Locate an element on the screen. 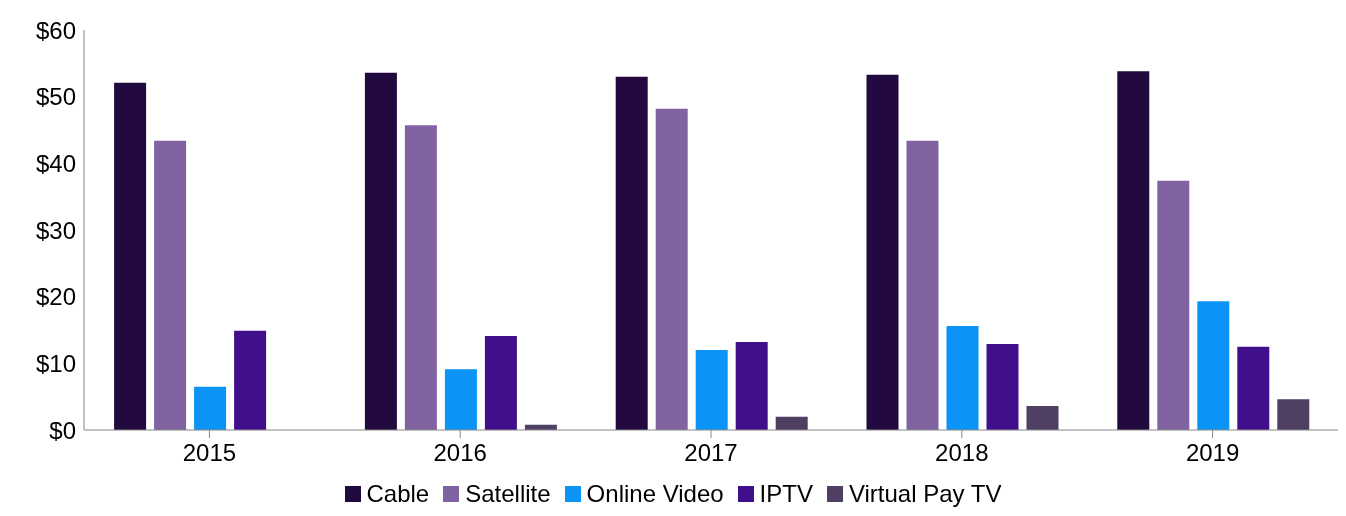 This screenshot has width=1346, height=516. y-tick-label: $40 is located at coordinates (55, 163).